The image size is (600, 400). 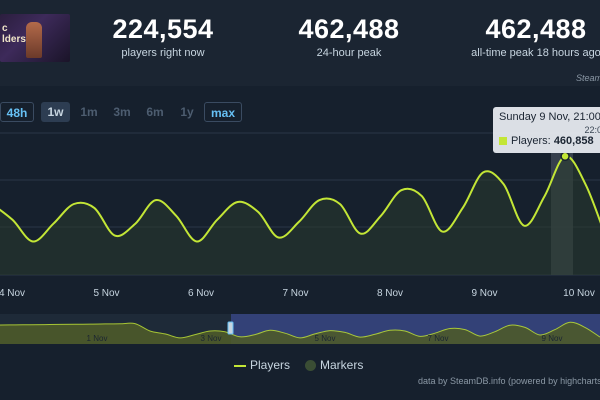 I want to click on x-tick-label: 6 Nov, so click(x=201, y=293).